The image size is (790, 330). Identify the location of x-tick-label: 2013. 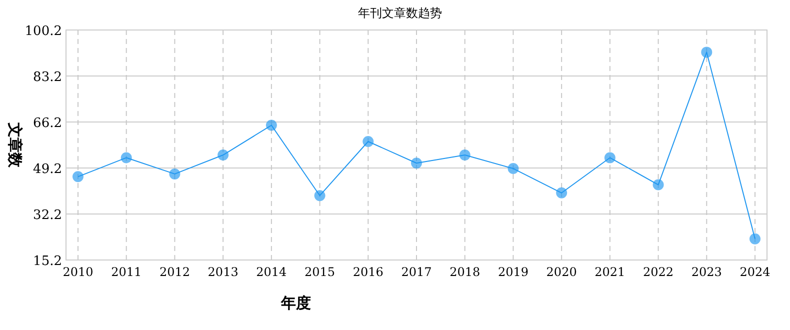
(223, 272).